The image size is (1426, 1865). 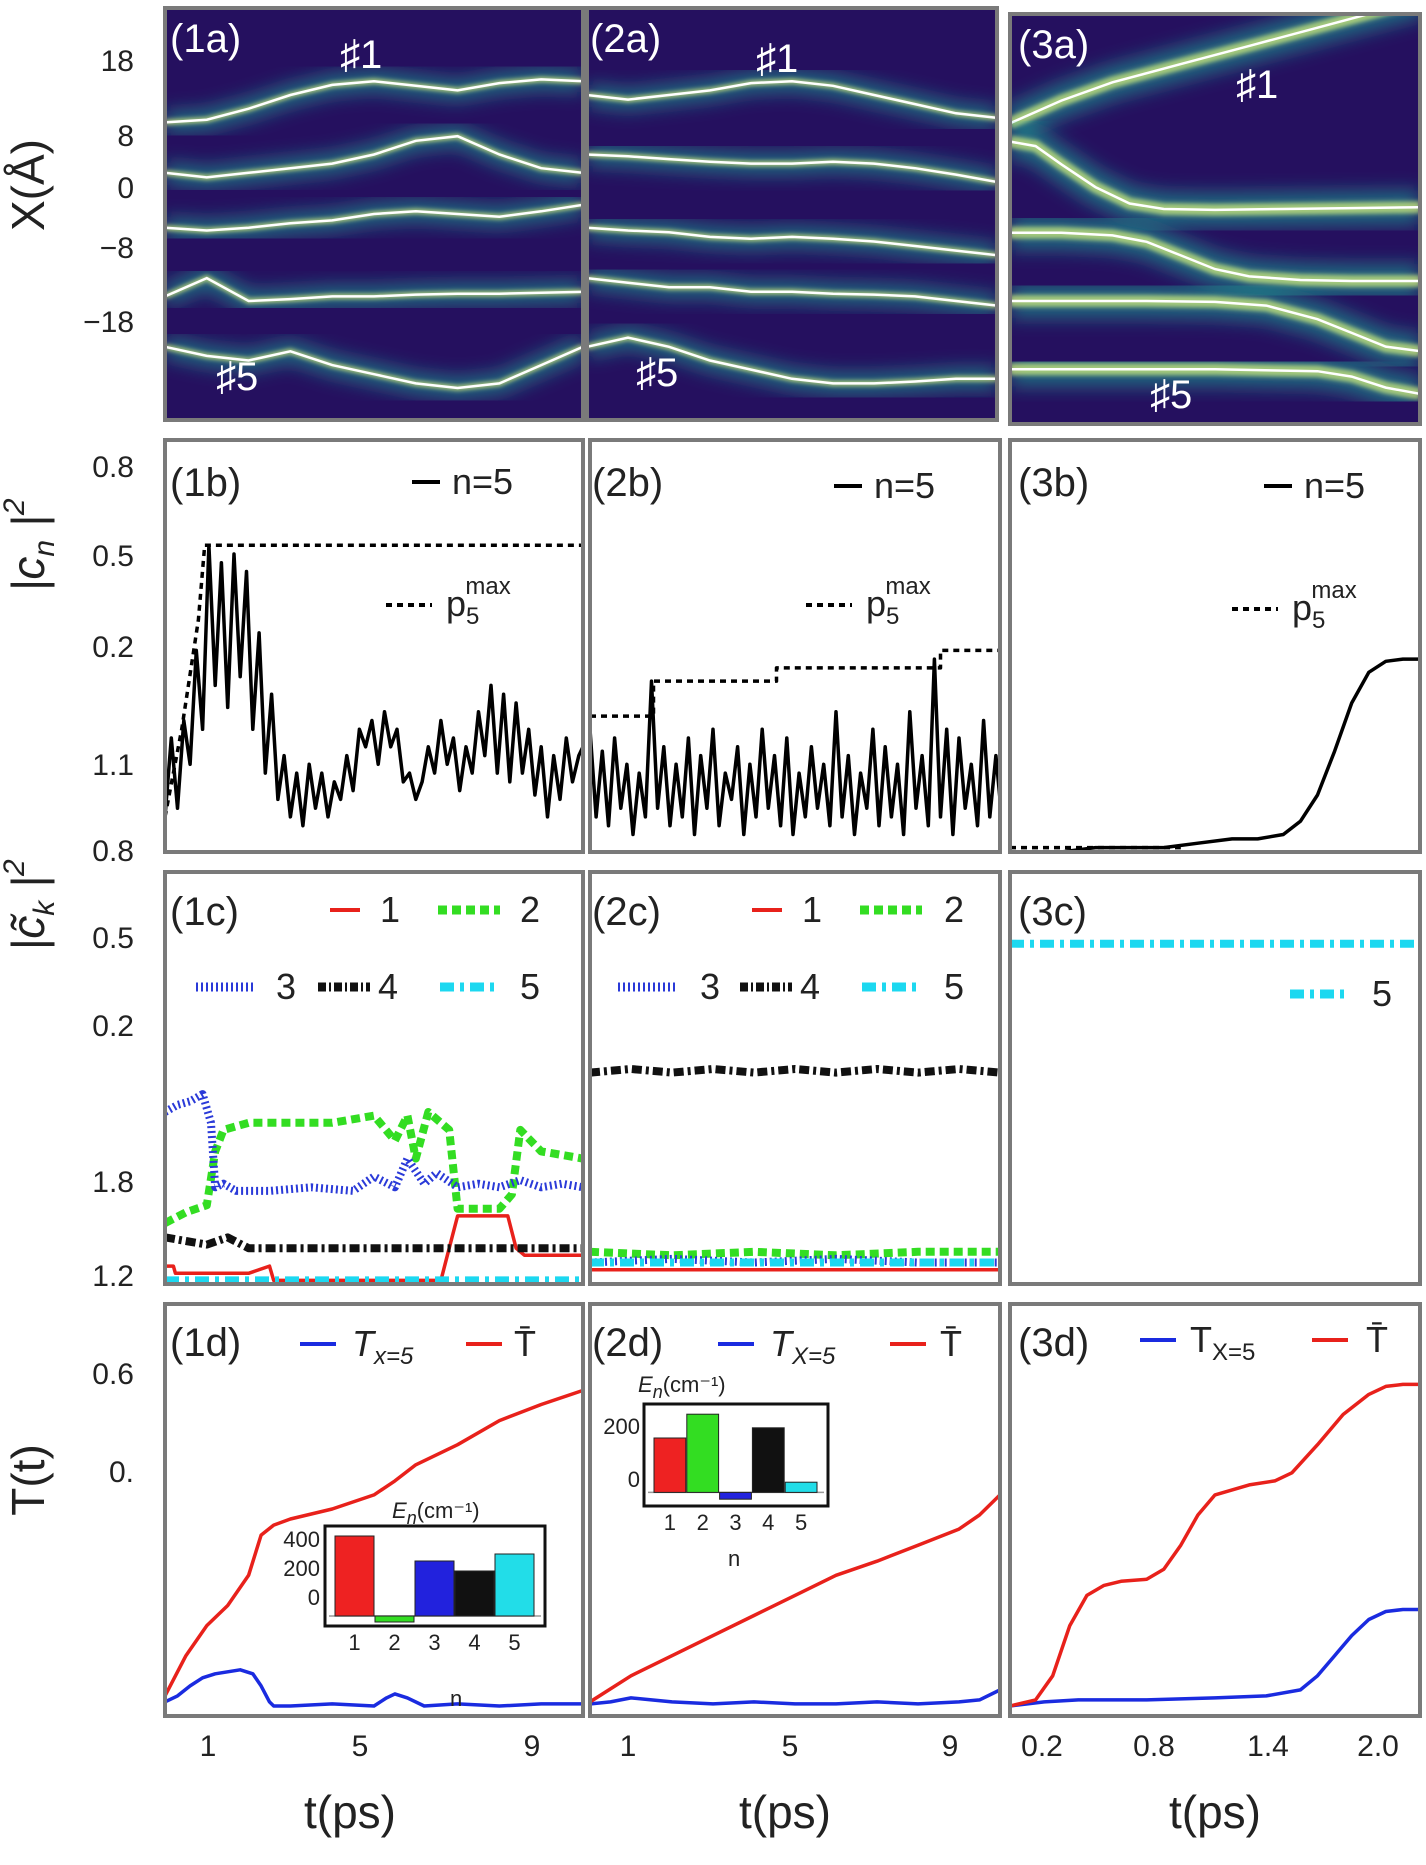 What do you see at coordinates (792, 232) in the screenshot?
I see `trajectories` at bounding box center [792, 232].